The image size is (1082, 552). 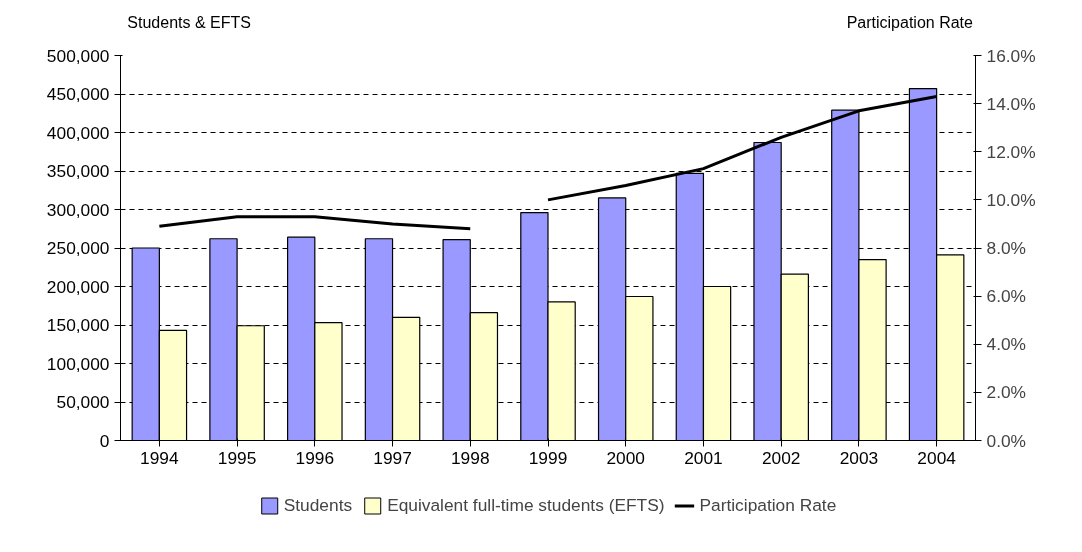 I want to click on y-axis-title: Students & EFTS, so click(x=189, y=22).